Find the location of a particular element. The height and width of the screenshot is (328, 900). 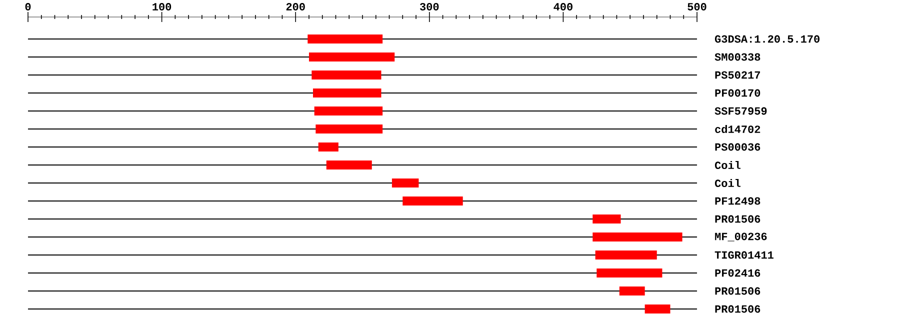

y-tick-label: cd14702 is located at coordinates (737, 129).